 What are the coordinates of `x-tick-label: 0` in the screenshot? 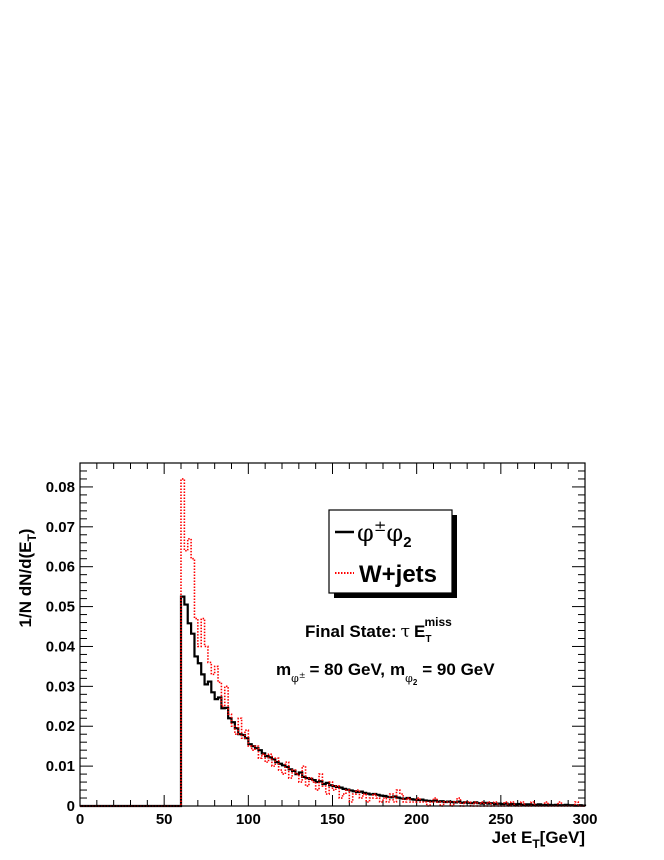 It's located at (80, 819).